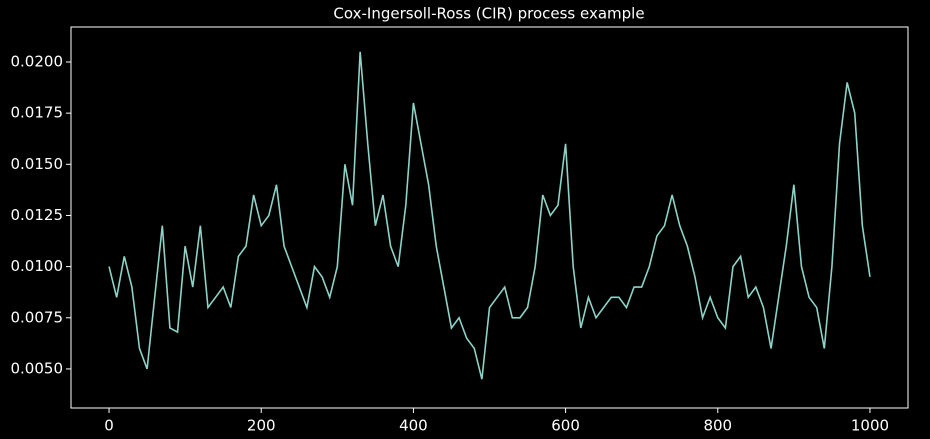  Describe the element at coordinates (870, 426) in the screenshot. I see `x-tick-label: 1000` at that location.